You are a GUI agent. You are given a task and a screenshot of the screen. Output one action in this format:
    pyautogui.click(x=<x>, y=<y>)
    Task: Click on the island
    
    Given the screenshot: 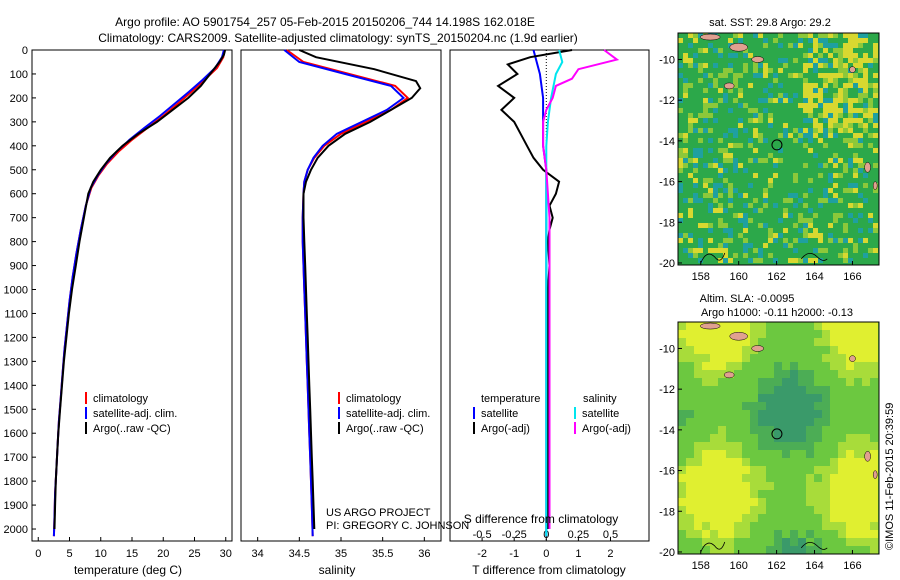 What is the action you would take?
    pyautogui.click(x=729, y=375)
    